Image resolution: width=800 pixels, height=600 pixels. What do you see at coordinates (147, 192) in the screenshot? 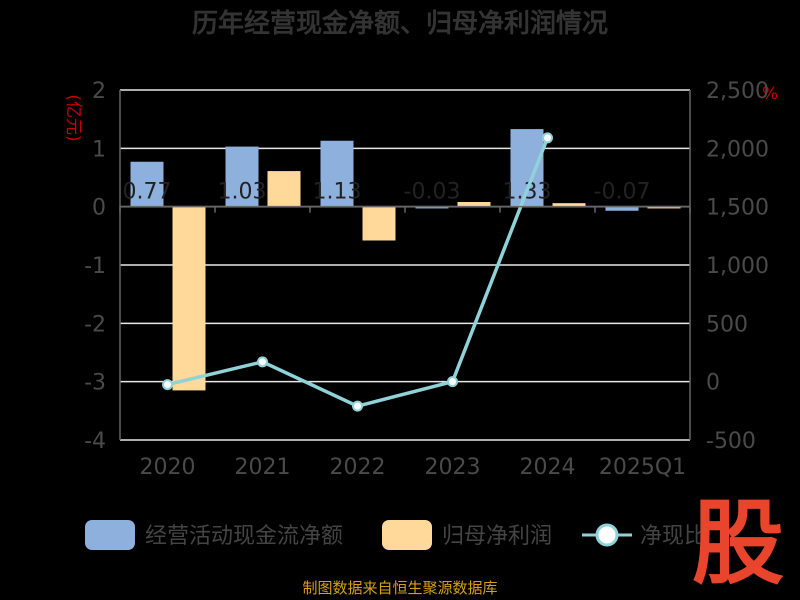
I see `cash-flow-data-label: 0.77` at bounding box center [147, 192].